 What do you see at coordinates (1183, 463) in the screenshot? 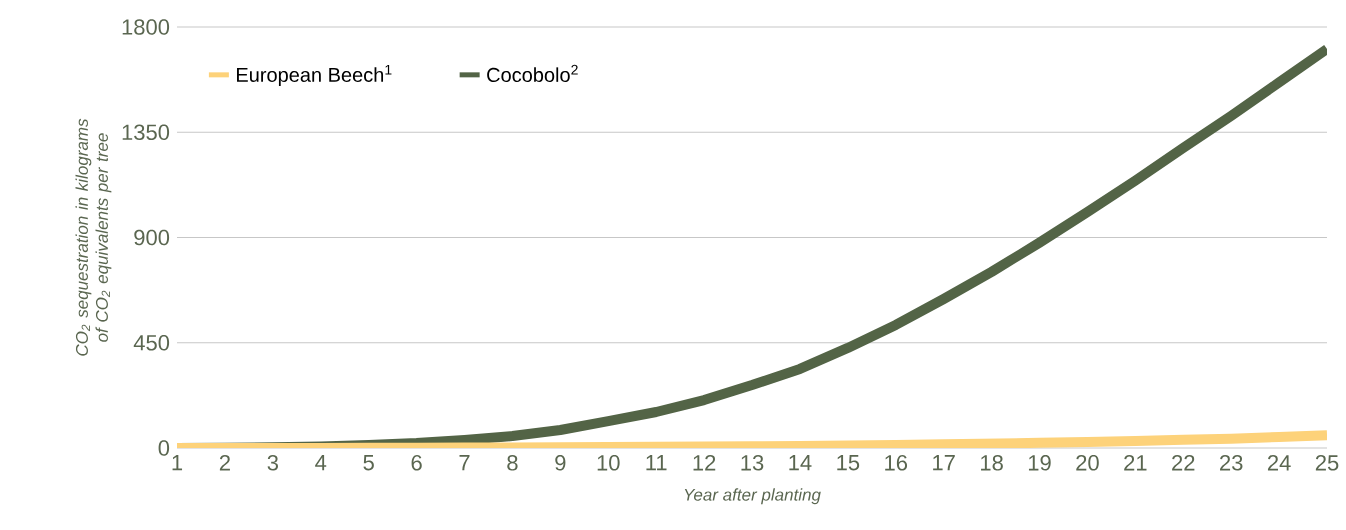
I see `x-tick-label: 22` at bounding box center [1183, 463].